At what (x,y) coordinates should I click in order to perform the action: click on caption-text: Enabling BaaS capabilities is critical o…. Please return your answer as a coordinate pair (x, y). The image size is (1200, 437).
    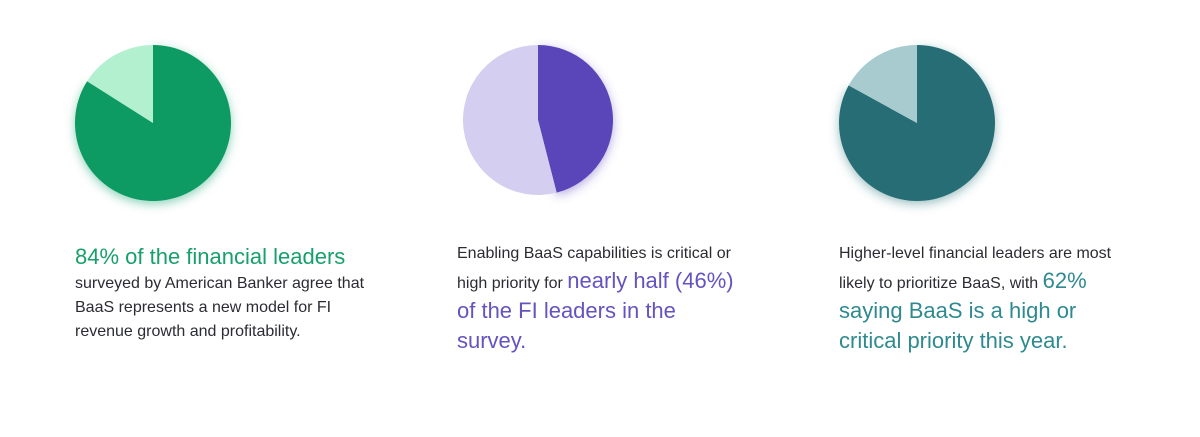
    Looking at the image, I should click on (594, 268).